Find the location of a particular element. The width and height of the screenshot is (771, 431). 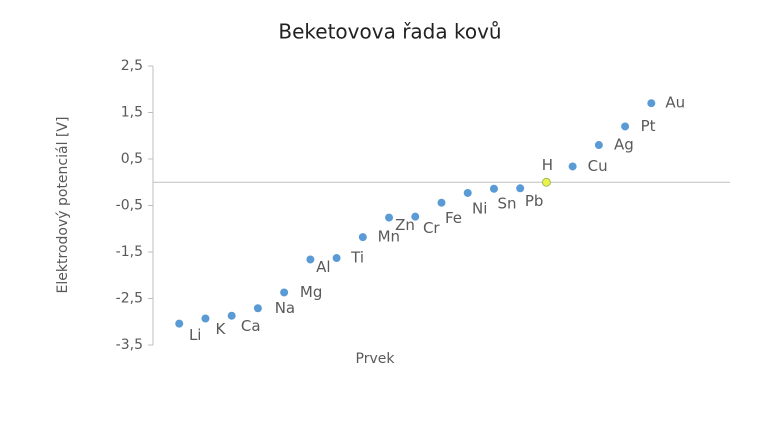

point-label: Li is located at coordinates (195, 335).